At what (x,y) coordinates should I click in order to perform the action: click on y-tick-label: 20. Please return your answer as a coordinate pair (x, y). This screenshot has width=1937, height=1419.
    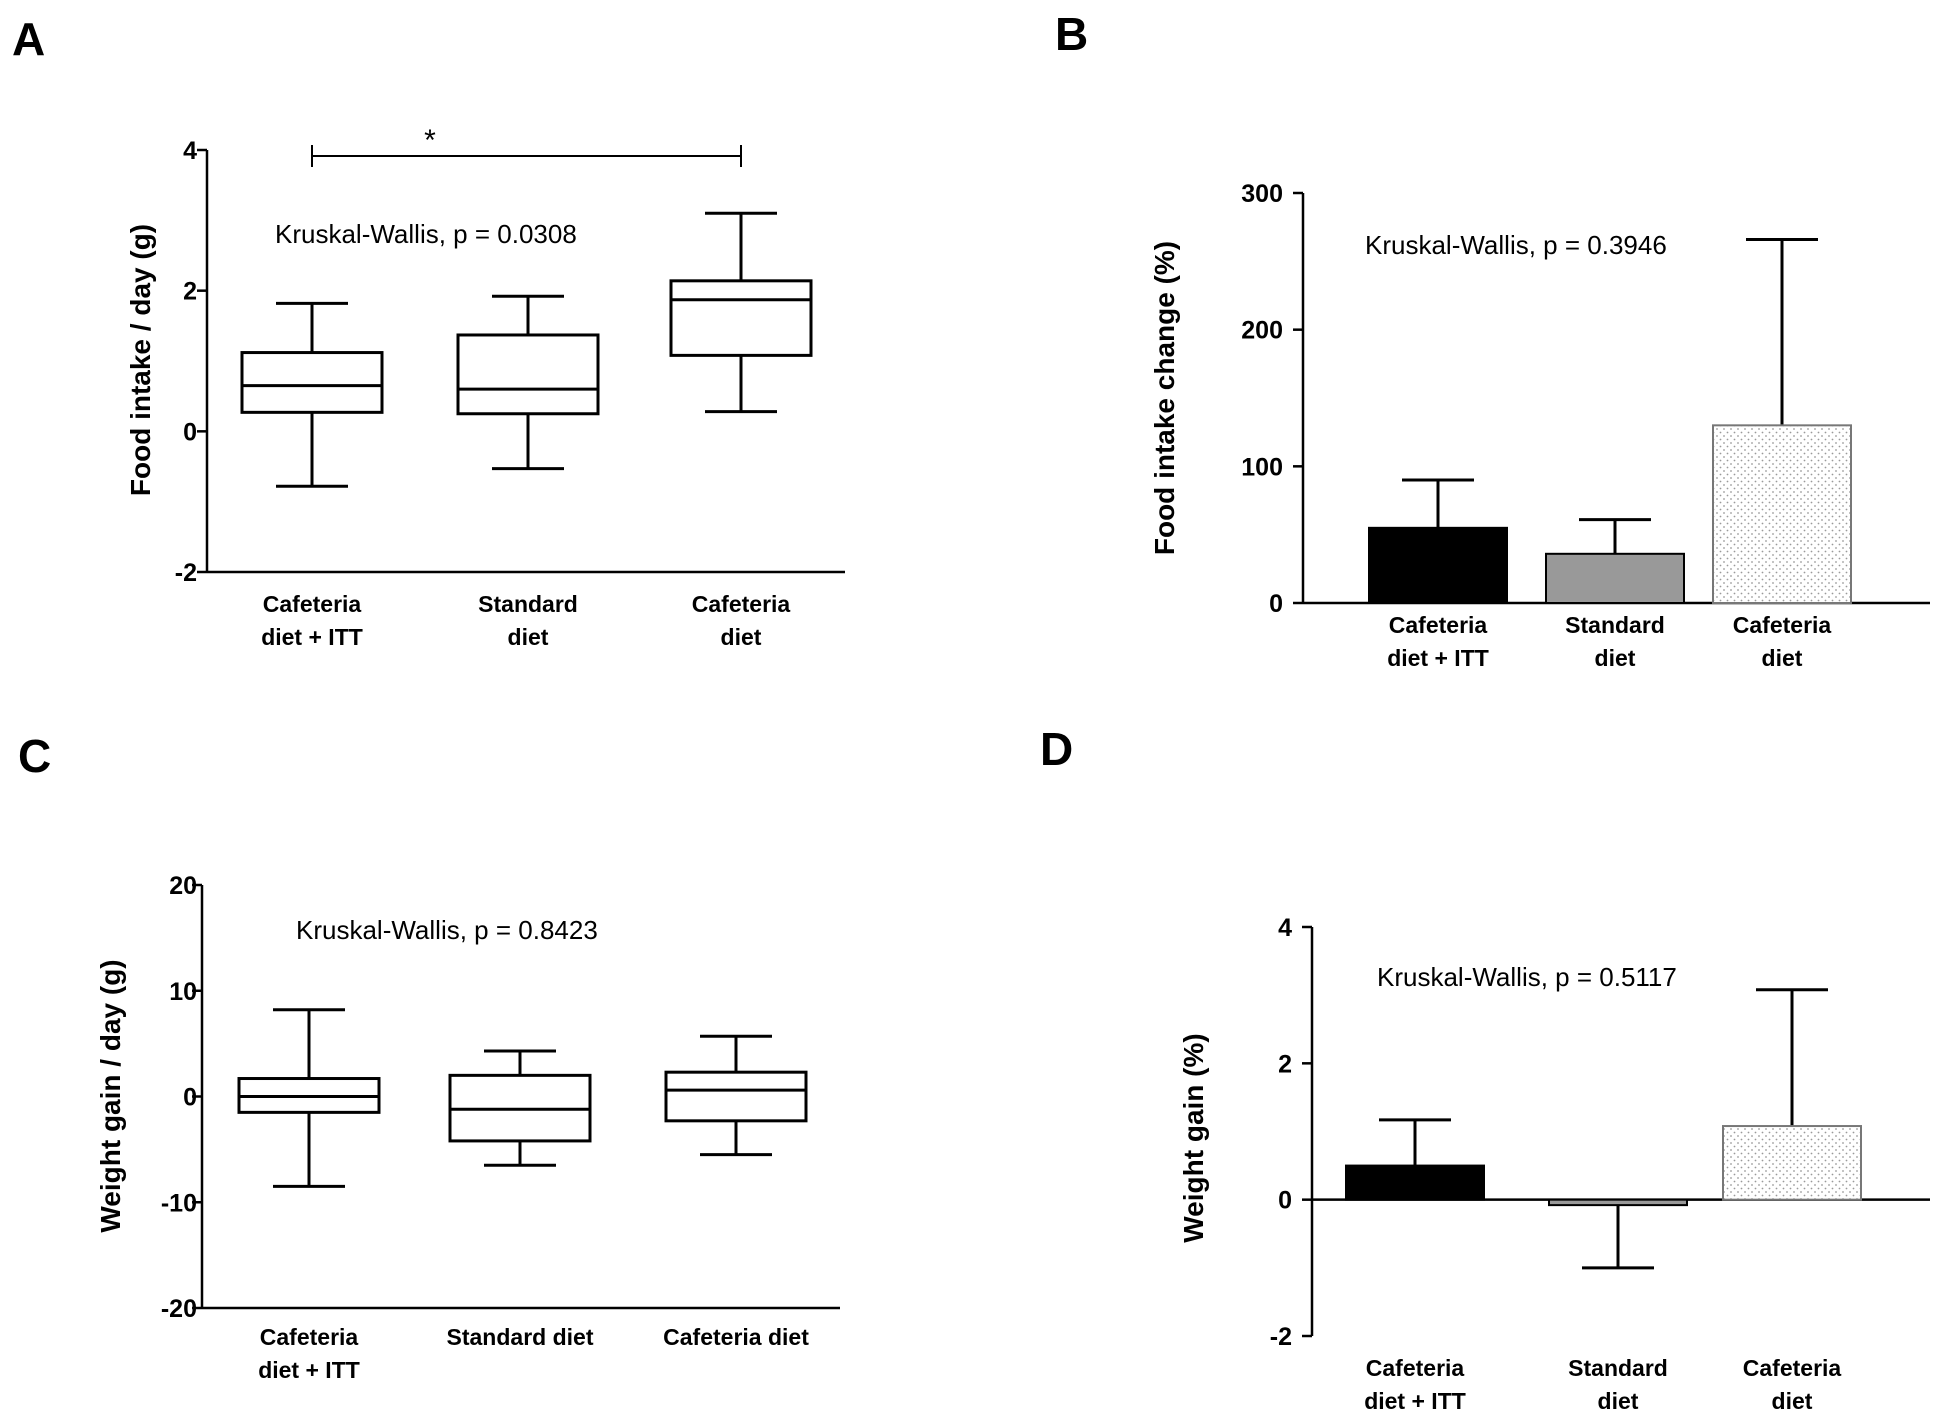
    Looking at the image, I should click on (183, 886).